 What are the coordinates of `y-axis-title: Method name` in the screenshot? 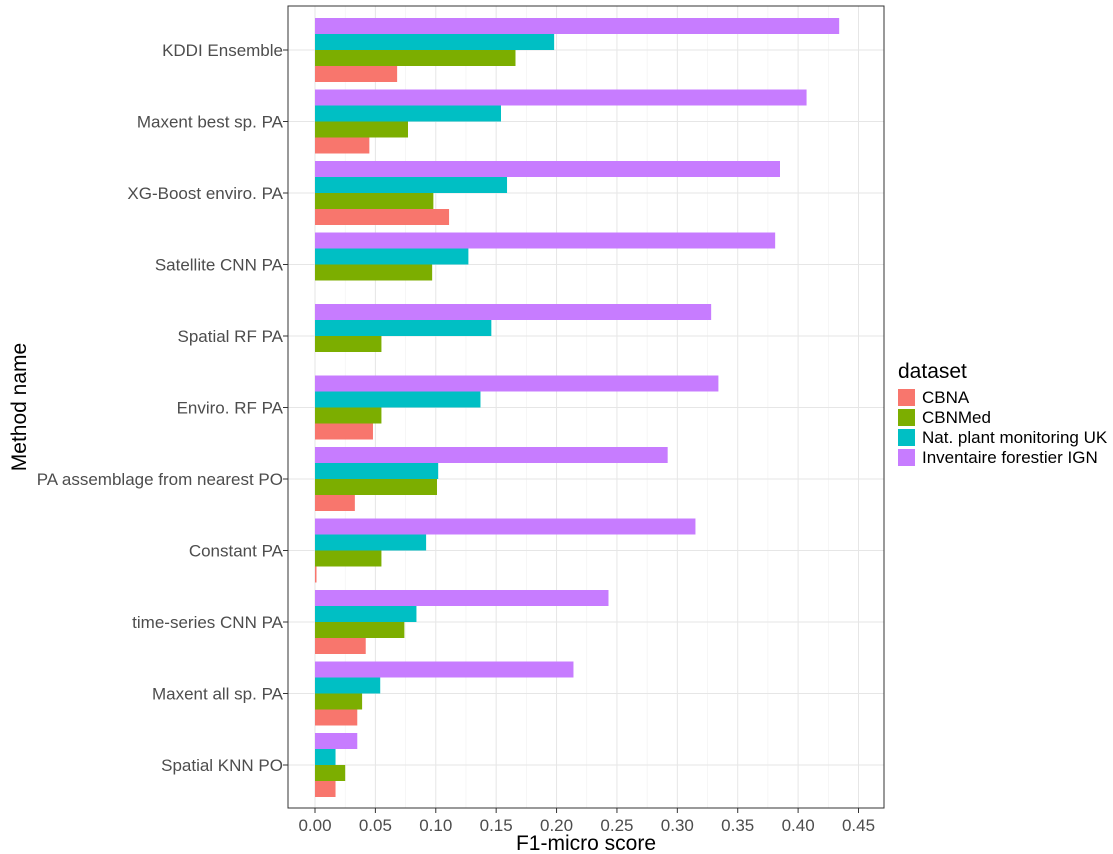 It's located at (19, 407).